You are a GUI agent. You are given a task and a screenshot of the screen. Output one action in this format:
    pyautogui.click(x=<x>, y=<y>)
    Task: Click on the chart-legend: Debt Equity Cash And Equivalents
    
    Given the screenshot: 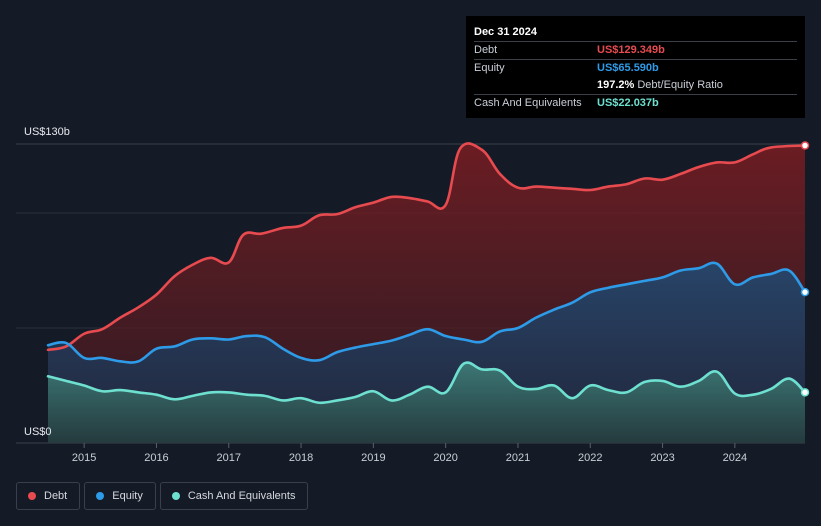 What is the action you would take?
    pyautogui.click(x=162, y=496)
    